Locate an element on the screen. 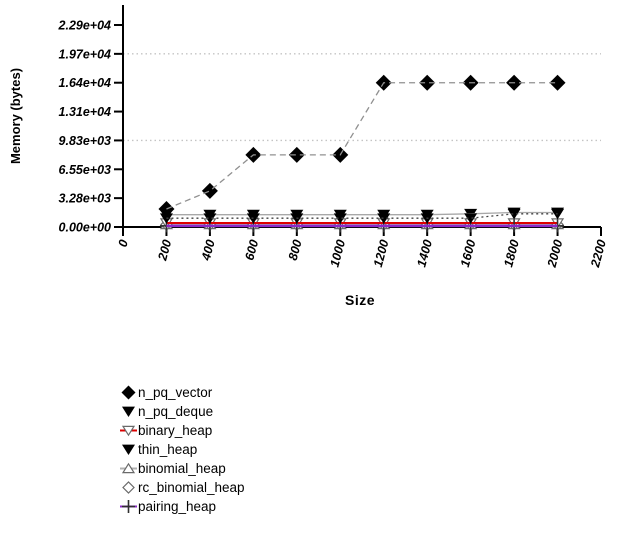 This screenshot has width=620, height=538. x-axis-title: Size is located at coordinates (359, 300).